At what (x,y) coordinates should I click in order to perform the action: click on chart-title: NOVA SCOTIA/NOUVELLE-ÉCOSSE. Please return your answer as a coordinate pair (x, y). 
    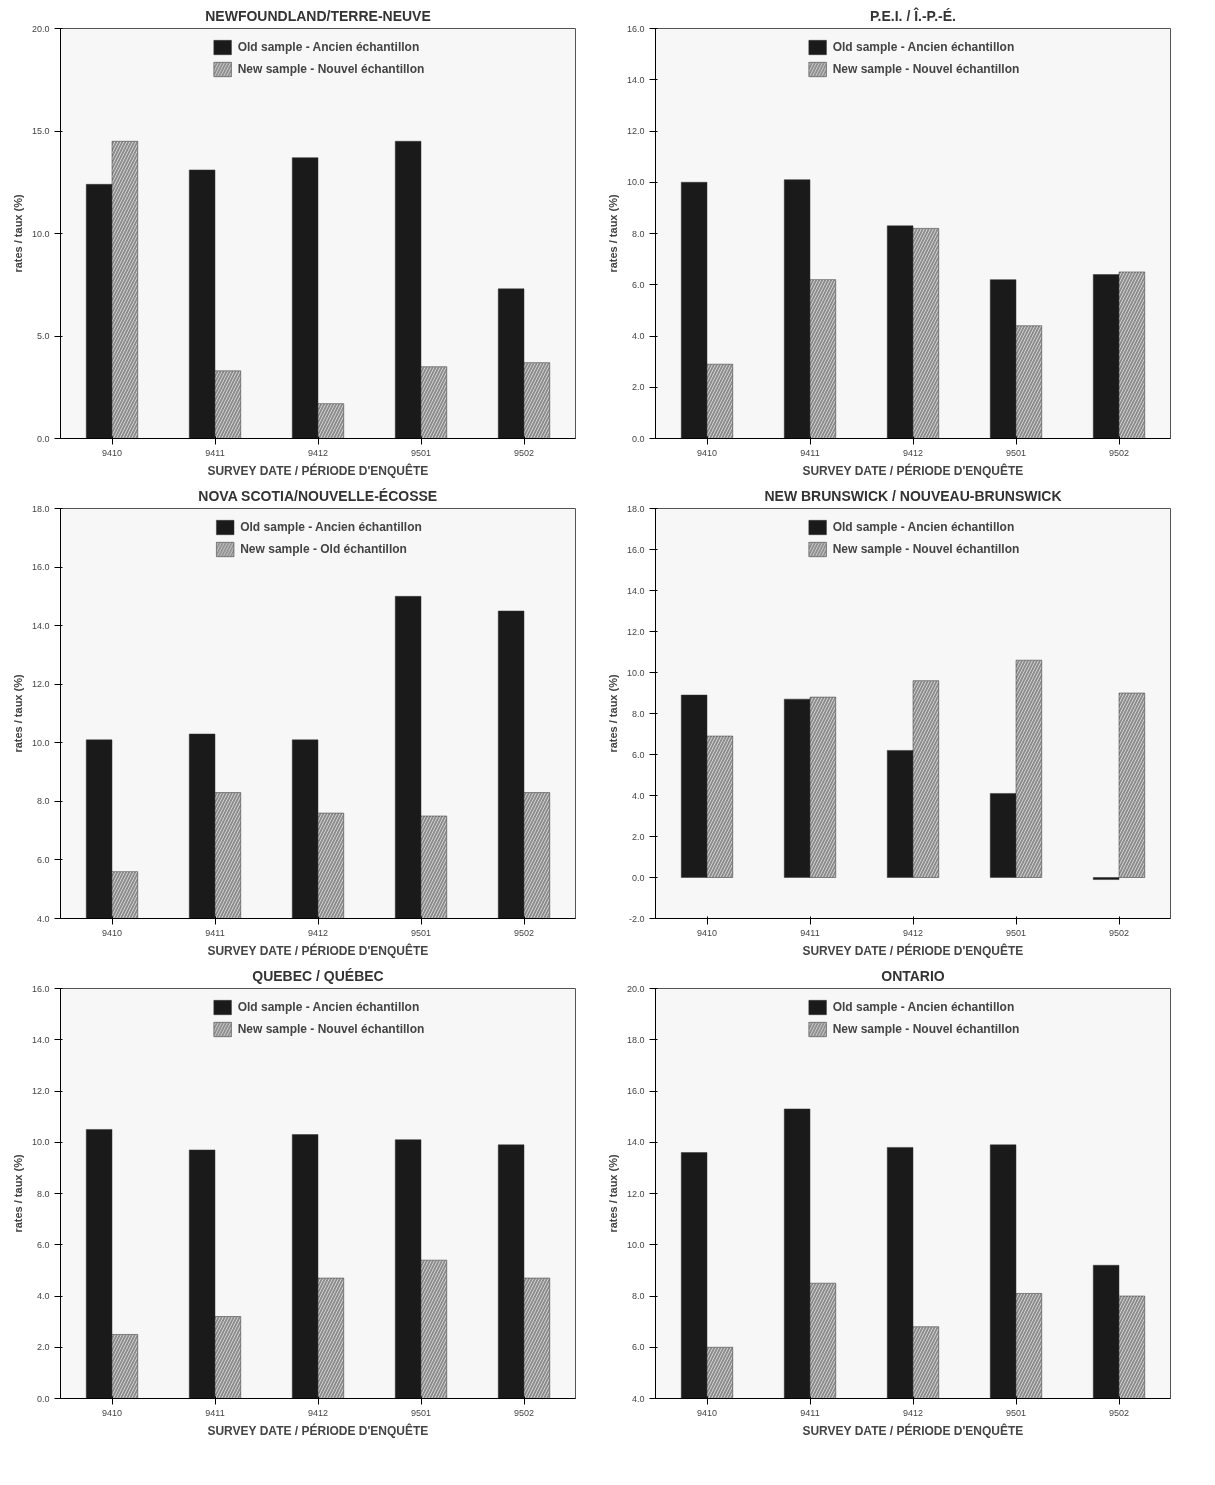
    Looking at the image, I should click on (318, 495).